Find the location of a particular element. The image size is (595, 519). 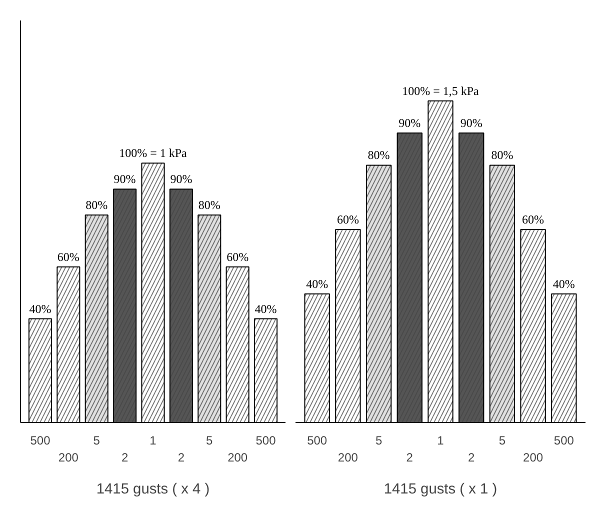

data-label: 100% = 1 kPa is located at coordinates (153, 153).